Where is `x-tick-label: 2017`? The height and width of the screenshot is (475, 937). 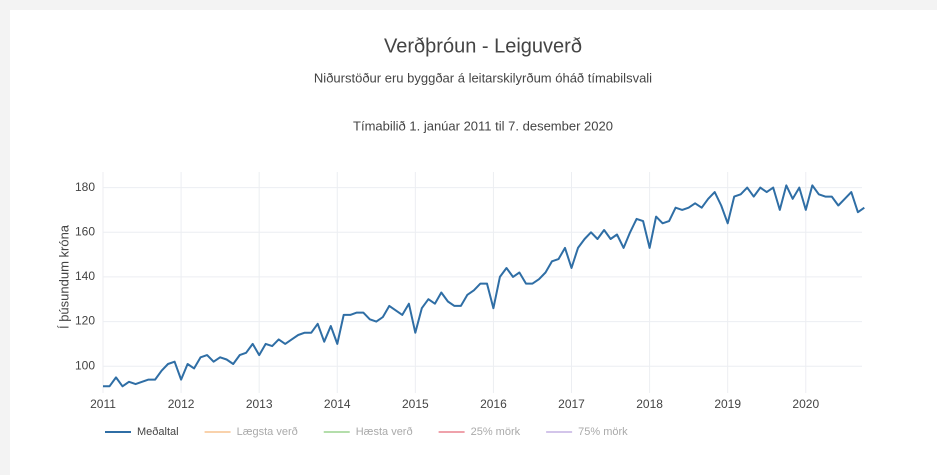 x-tick-label: 2017 is located at coordinates (571, 404).